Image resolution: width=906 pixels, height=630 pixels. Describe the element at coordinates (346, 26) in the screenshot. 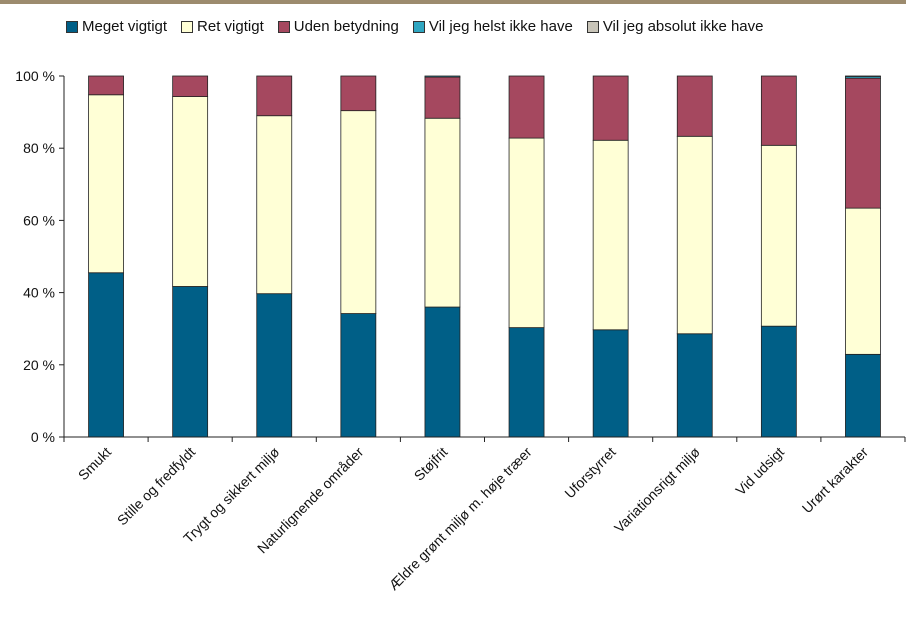

I see `legend-label: Uden betydning` at that location.